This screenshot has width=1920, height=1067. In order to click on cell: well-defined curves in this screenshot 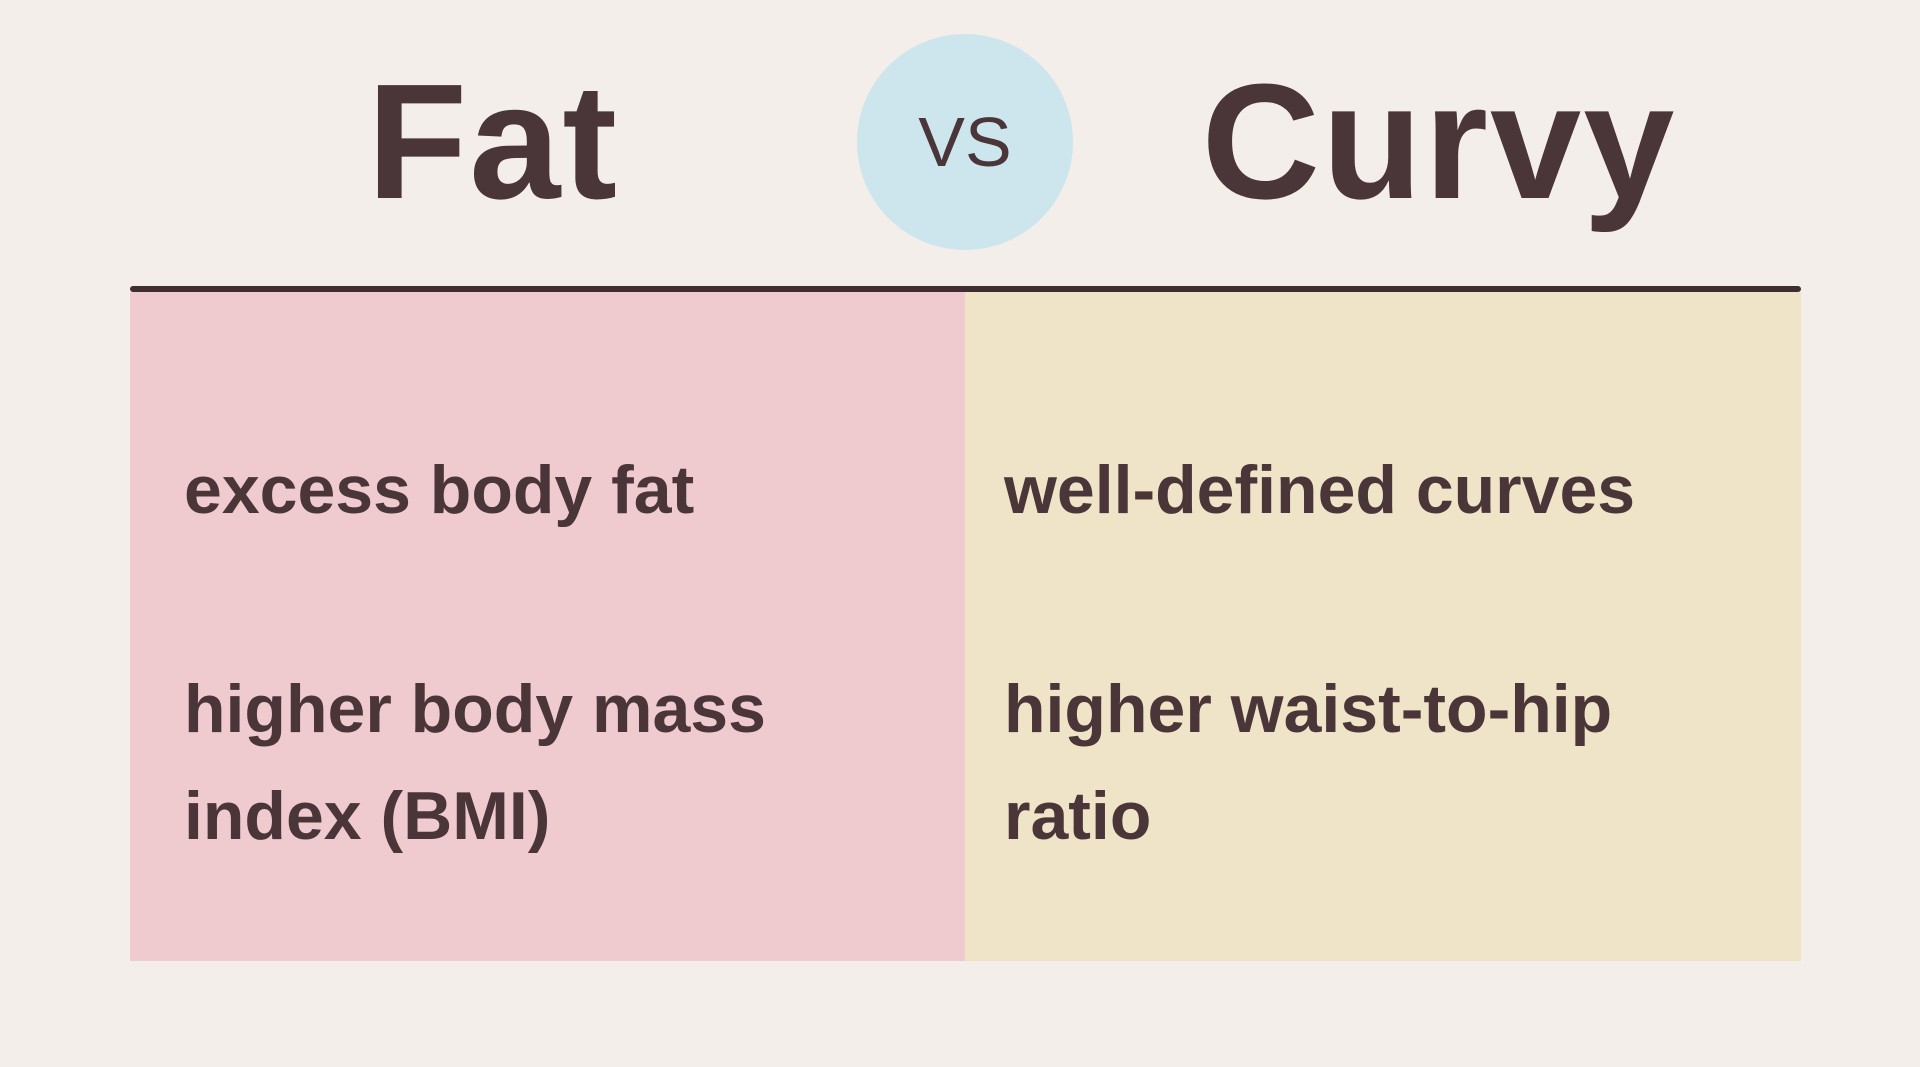, I will do `click(1320, 490)`.